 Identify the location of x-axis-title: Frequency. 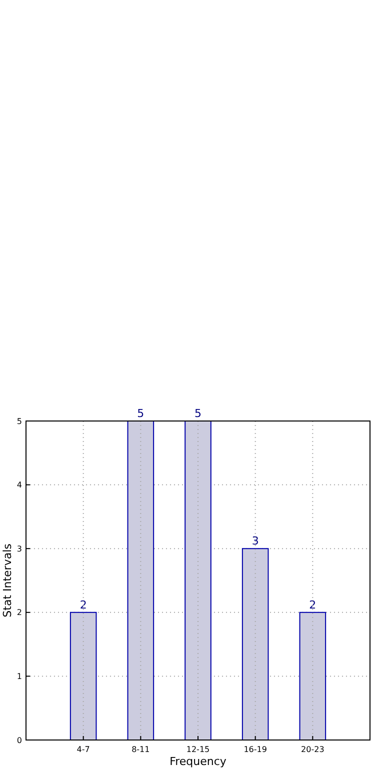
(198, 761).